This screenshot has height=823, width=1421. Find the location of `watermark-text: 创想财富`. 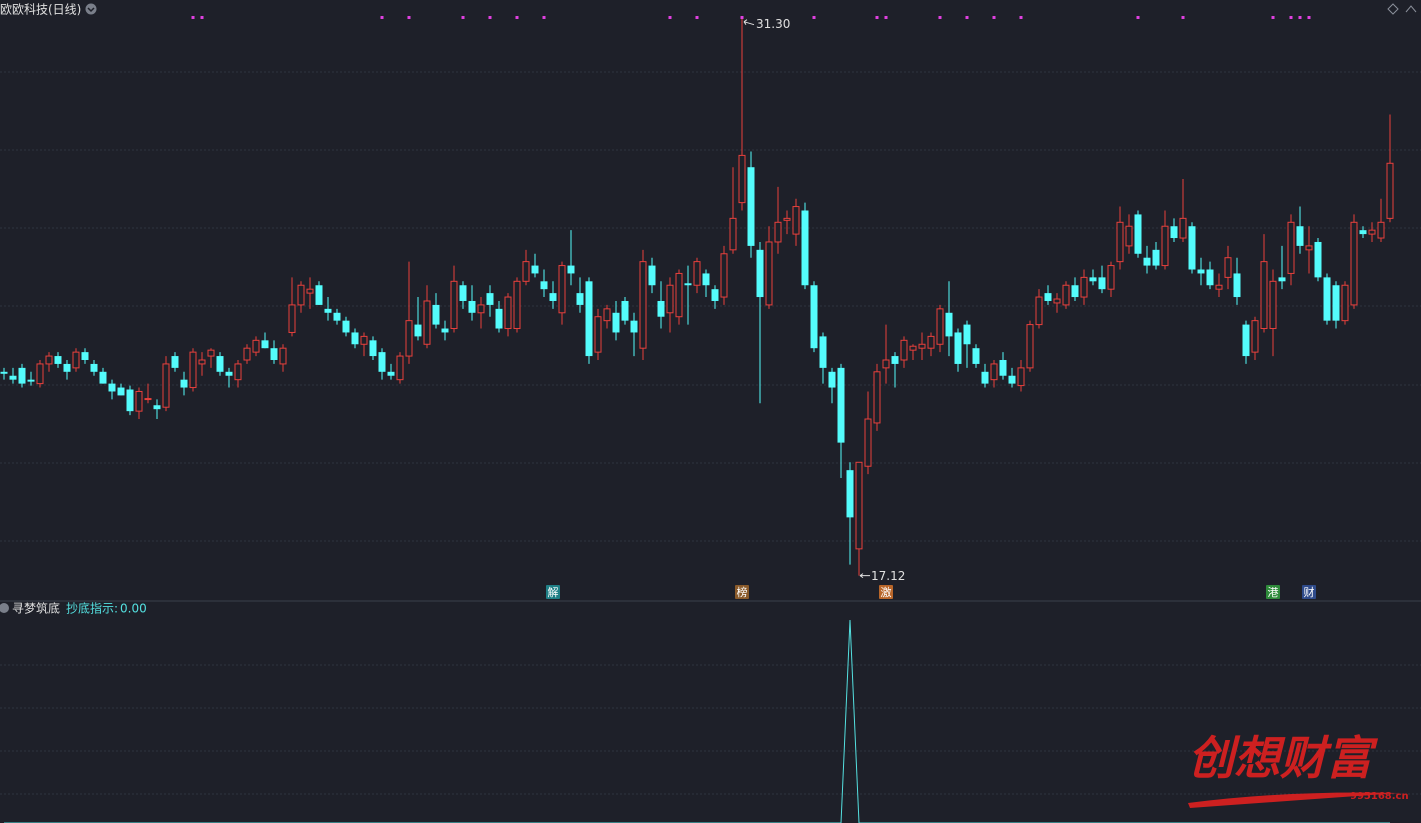

watermark-text: 创想财富 is located at coordinates (1283, 758).